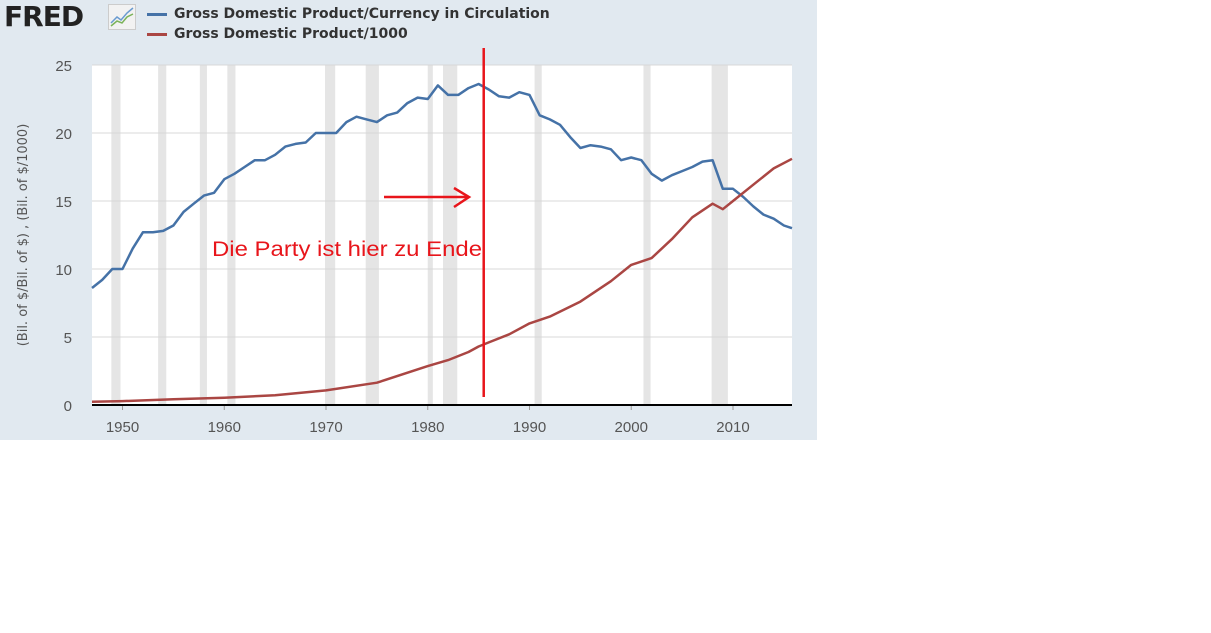 This screenshot has width=1211, height=633. I want to click on chart-logo-icon, so click(122, 17).